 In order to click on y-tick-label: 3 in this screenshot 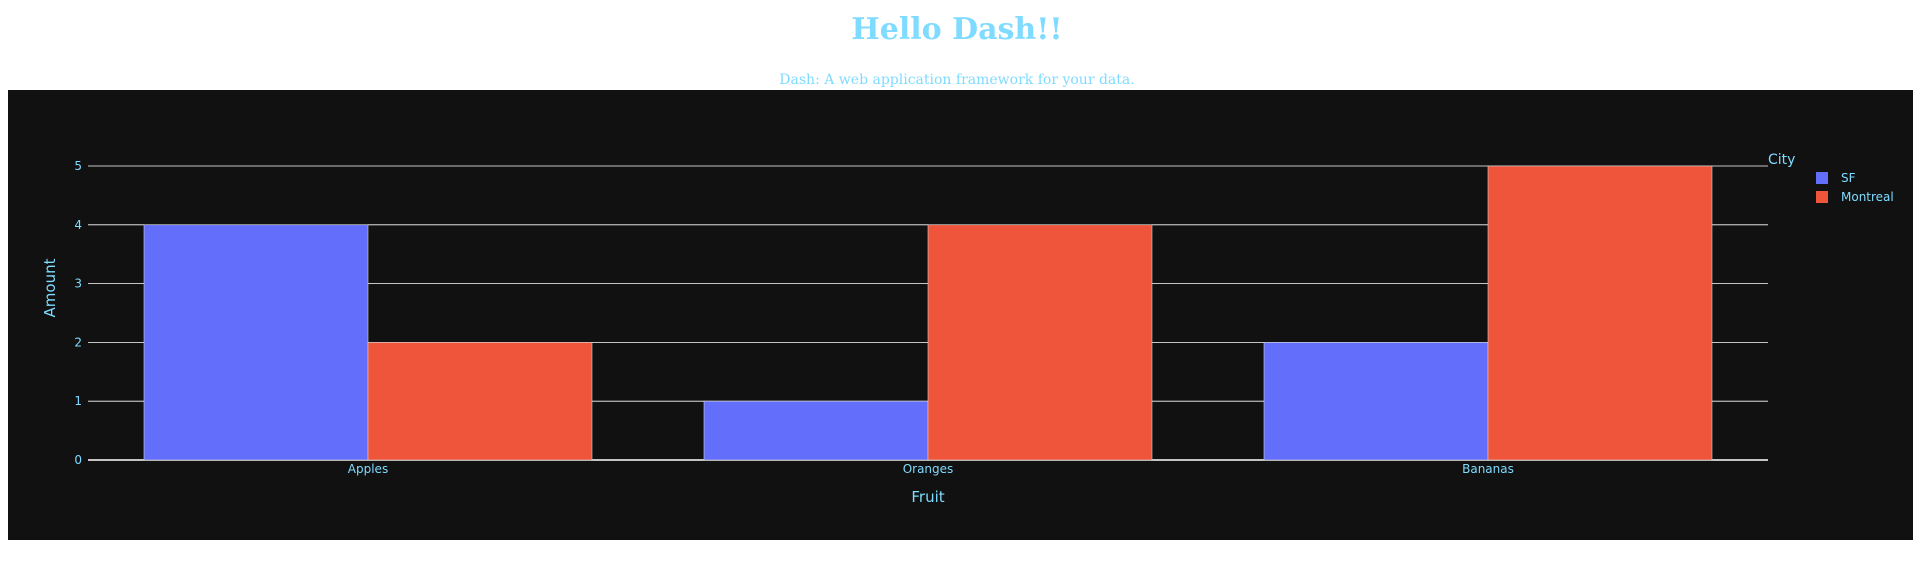, I will do `click(78, 284)`.